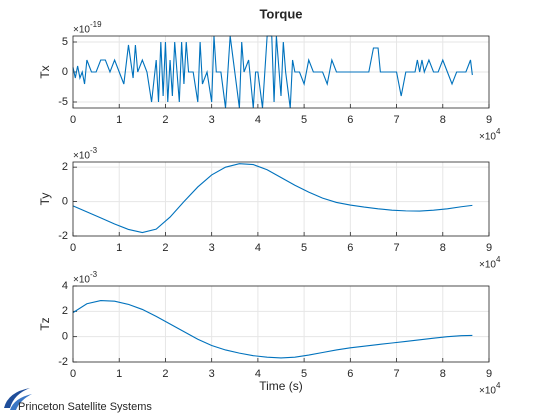 Image resolution: width=560 pixels, height=420 pixels. I want to click on logo-text: Princeton Satellite Systems, so click(85, 407).